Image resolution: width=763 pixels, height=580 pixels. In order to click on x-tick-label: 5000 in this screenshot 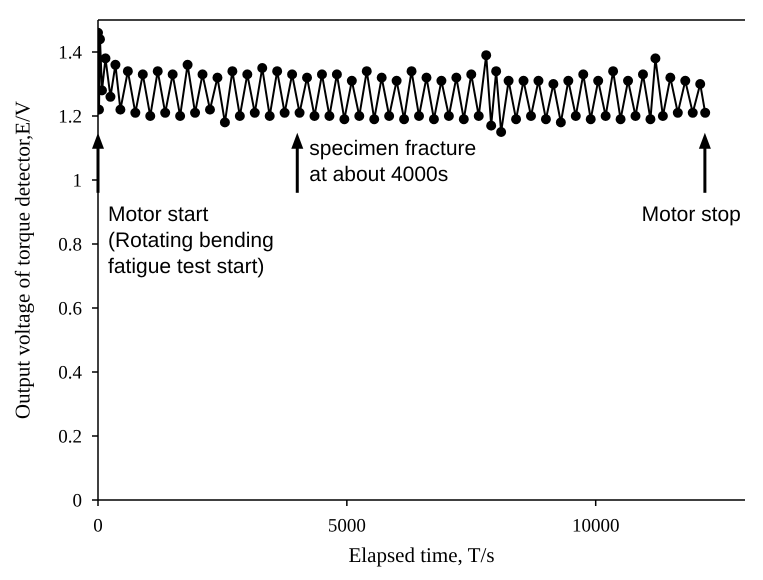, I will do `click(347, 525)`.